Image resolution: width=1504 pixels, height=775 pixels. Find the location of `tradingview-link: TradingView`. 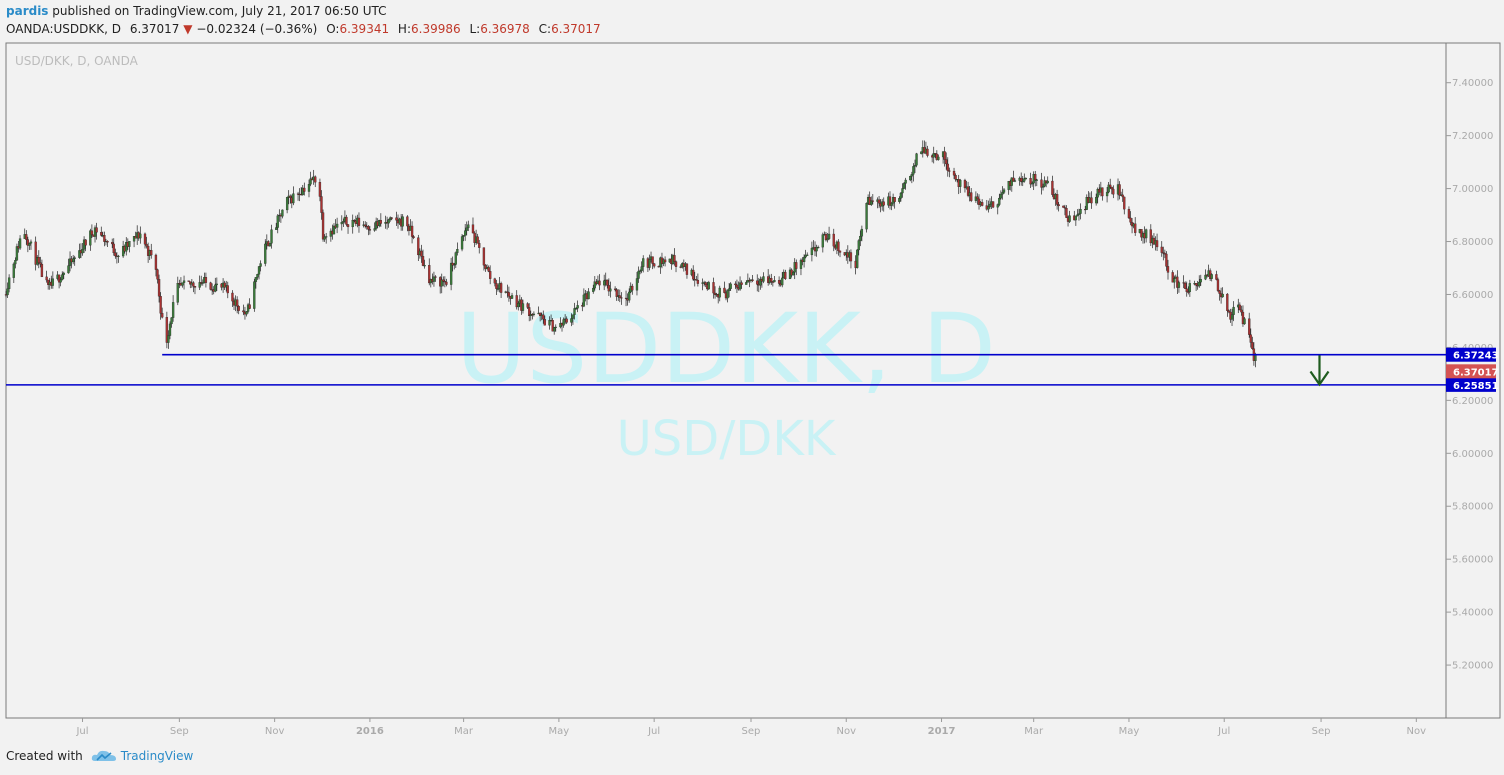

tradingview-link: TradingView is located at coordinates (157, 756).